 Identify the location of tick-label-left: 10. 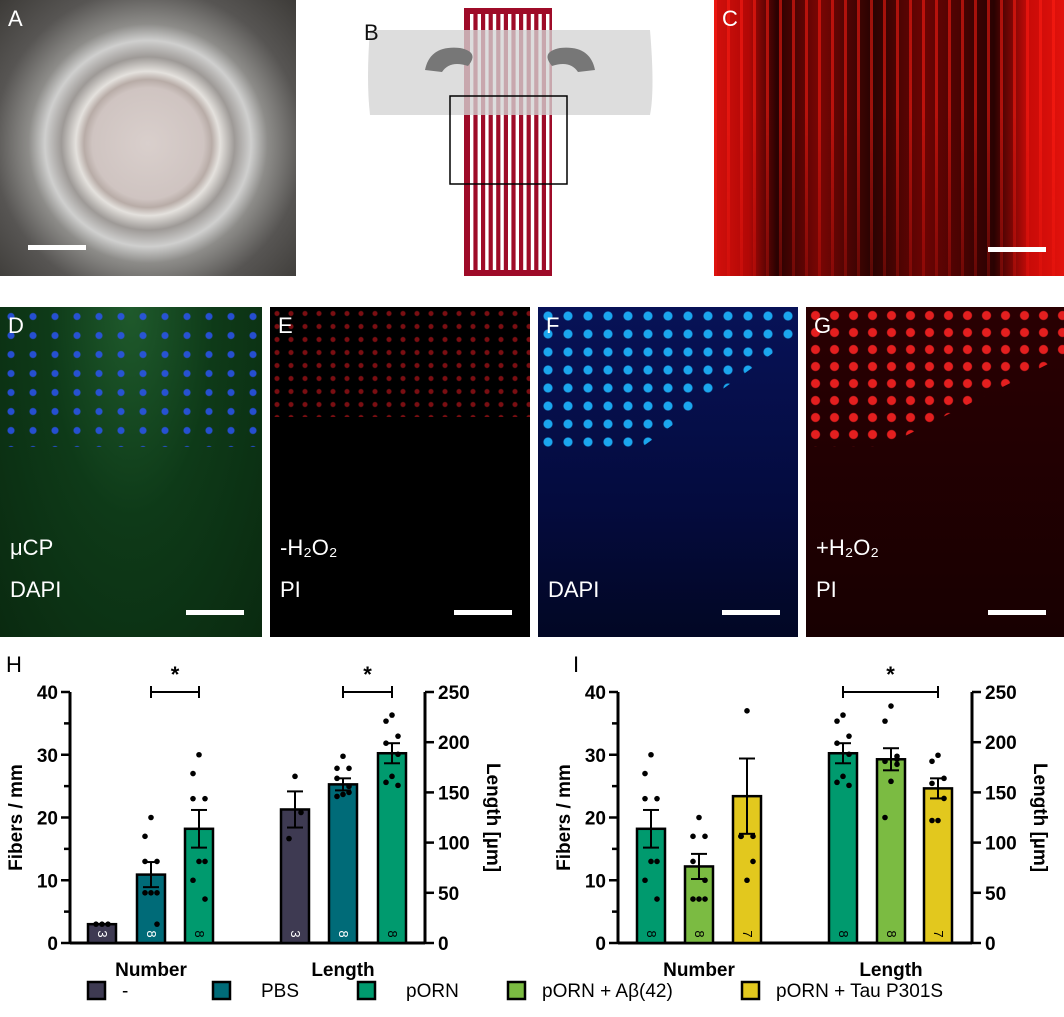
(595, 881).